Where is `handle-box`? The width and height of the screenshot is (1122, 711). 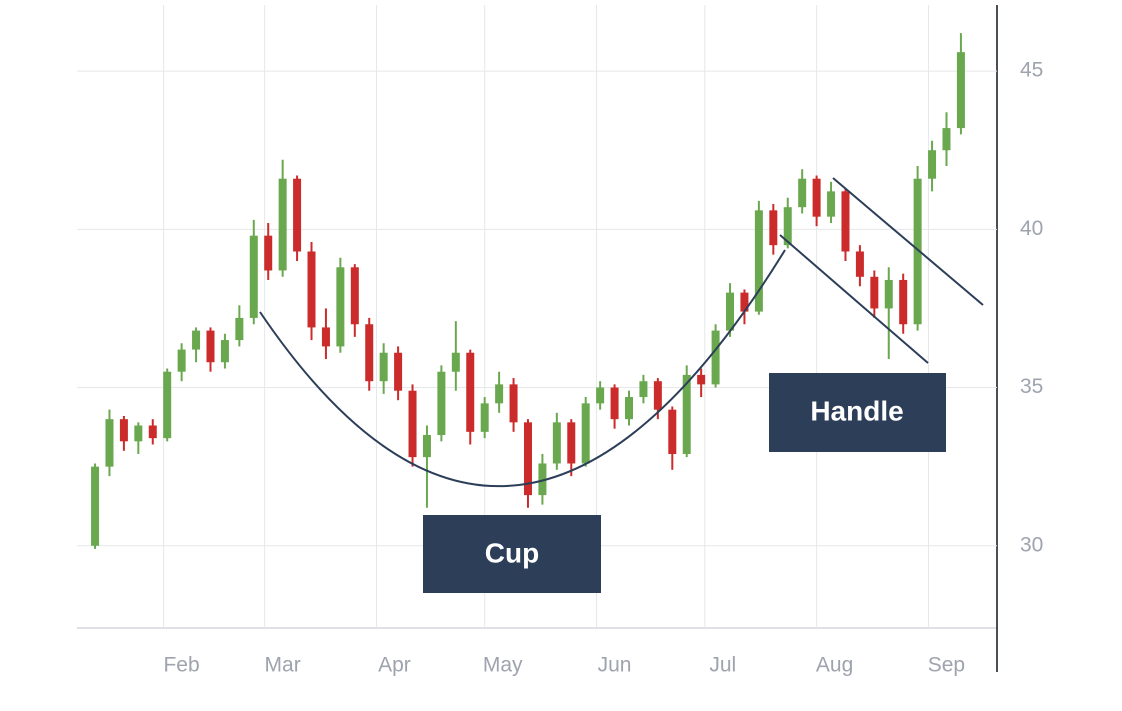
handle-box is located at coordinates (857, 412).